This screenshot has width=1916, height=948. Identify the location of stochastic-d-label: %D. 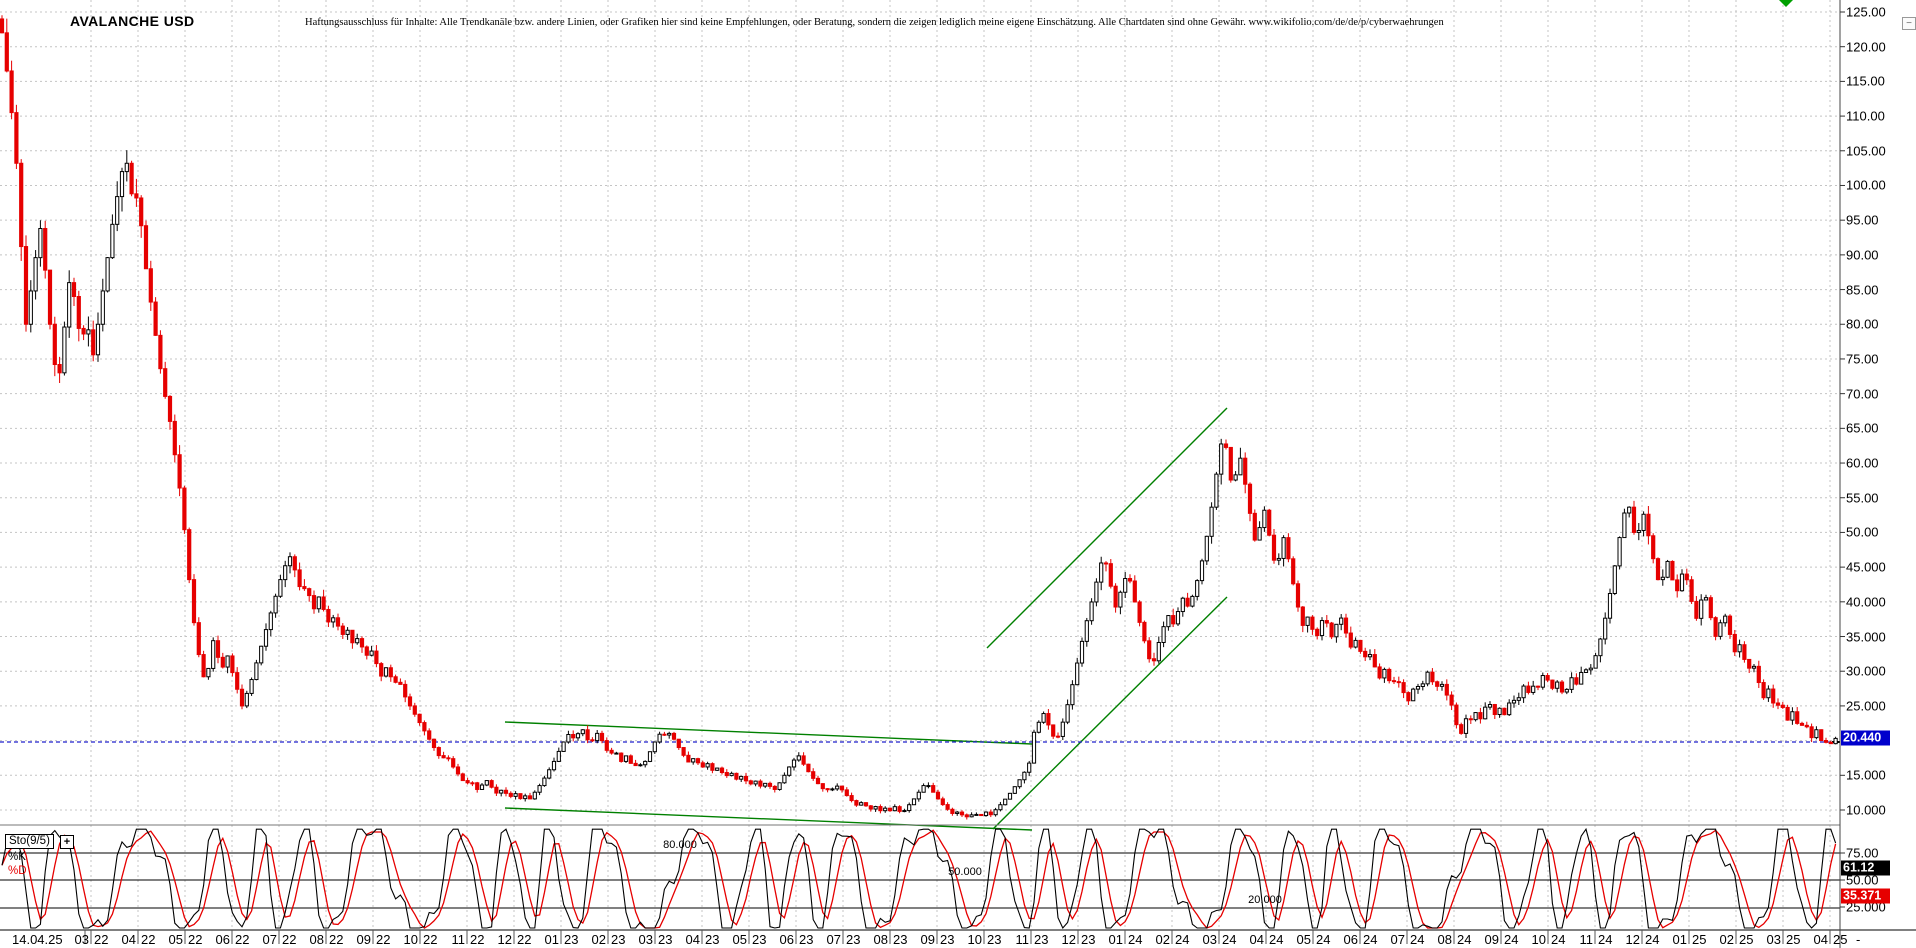
(17, 871).